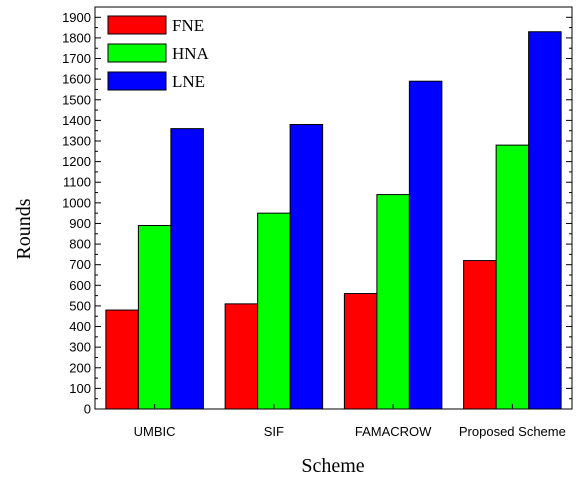  Describe the element at coordinates (76, 120) in the screenshot. I see `y-tick-label-14: 1400` at that location.